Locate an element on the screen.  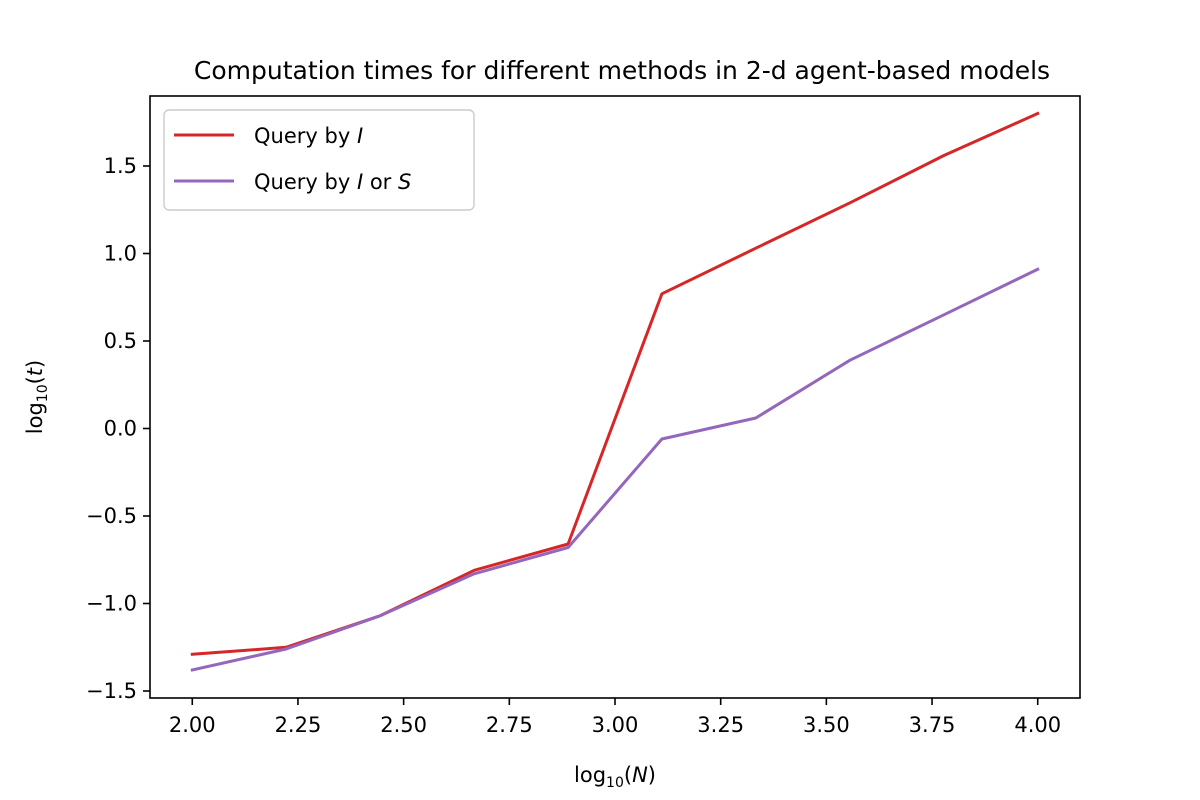
x-axis: 2.00 2.25 2.50 2.75 3.00 3.25 3.50 3.75 4.00 is located at coordinates (615, 717).